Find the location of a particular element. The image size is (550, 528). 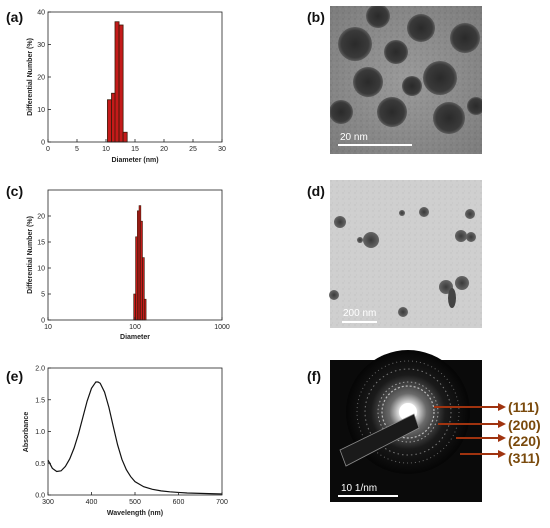

hkl-label-311: (311) is located at coordinates (524, 458).